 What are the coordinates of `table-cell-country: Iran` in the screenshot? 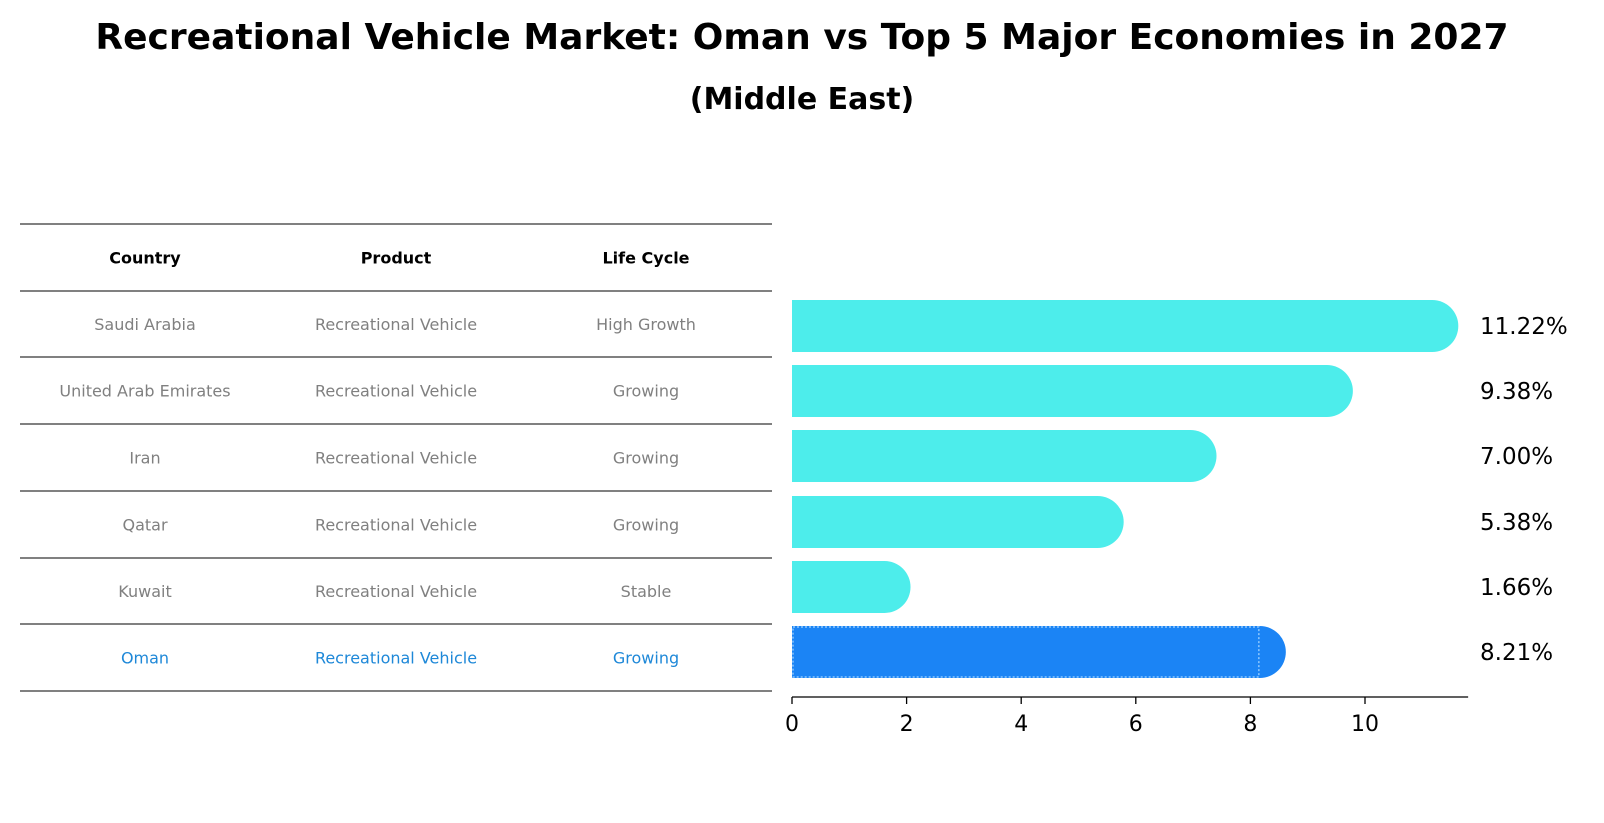 It's located at (144, 458).